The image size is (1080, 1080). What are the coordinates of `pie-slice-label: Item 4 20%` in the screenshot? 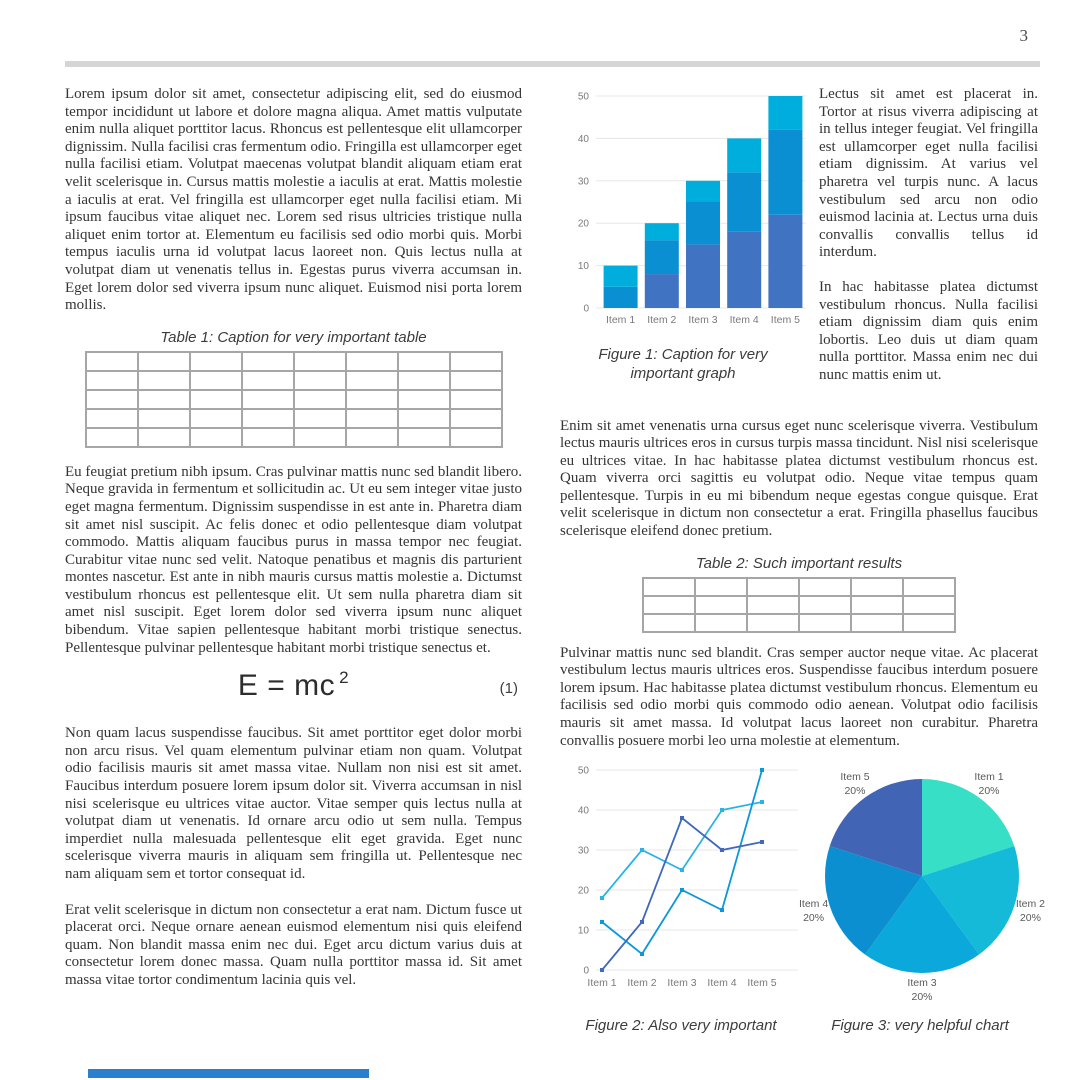 It's located at (813, 911).